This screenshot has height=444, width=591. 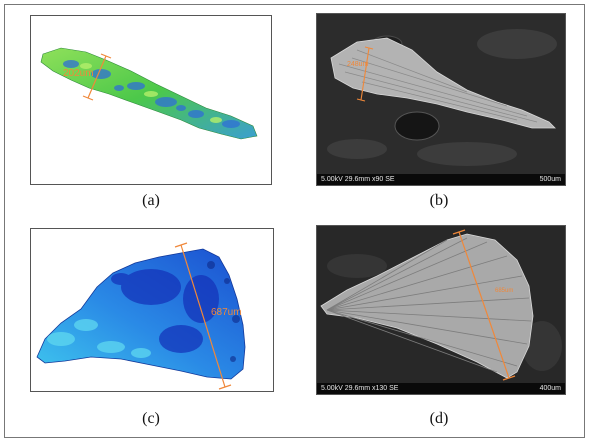 I want to click on dark-blue-patches, so click(x=165, y=311).